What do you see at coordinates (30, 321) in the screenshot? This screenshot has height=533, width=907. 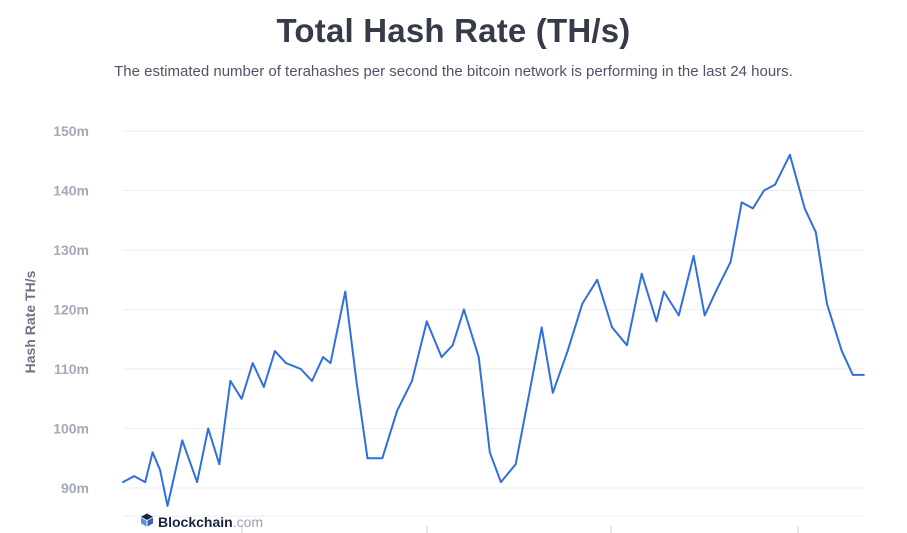 I see `y-axis-label: Hash Rate TH/s` at bounding box center [30, 321].